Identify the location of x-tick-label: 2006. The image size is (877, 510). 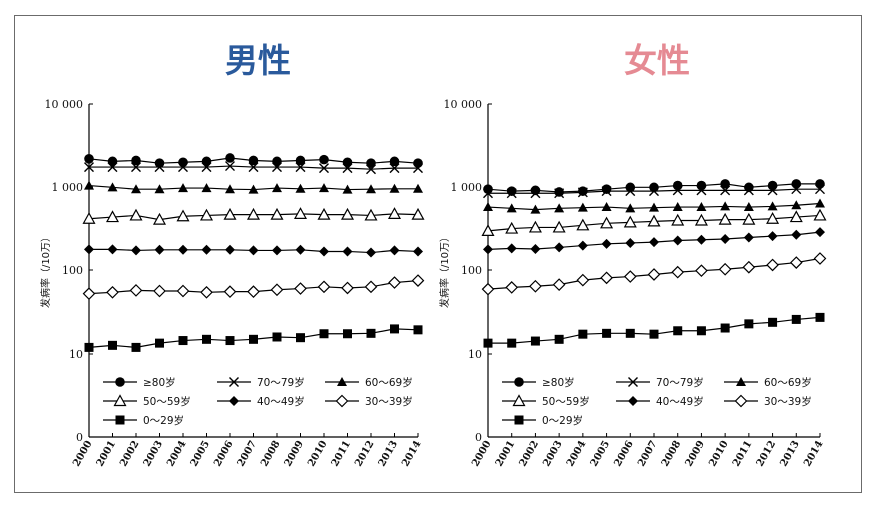
(223, 454).